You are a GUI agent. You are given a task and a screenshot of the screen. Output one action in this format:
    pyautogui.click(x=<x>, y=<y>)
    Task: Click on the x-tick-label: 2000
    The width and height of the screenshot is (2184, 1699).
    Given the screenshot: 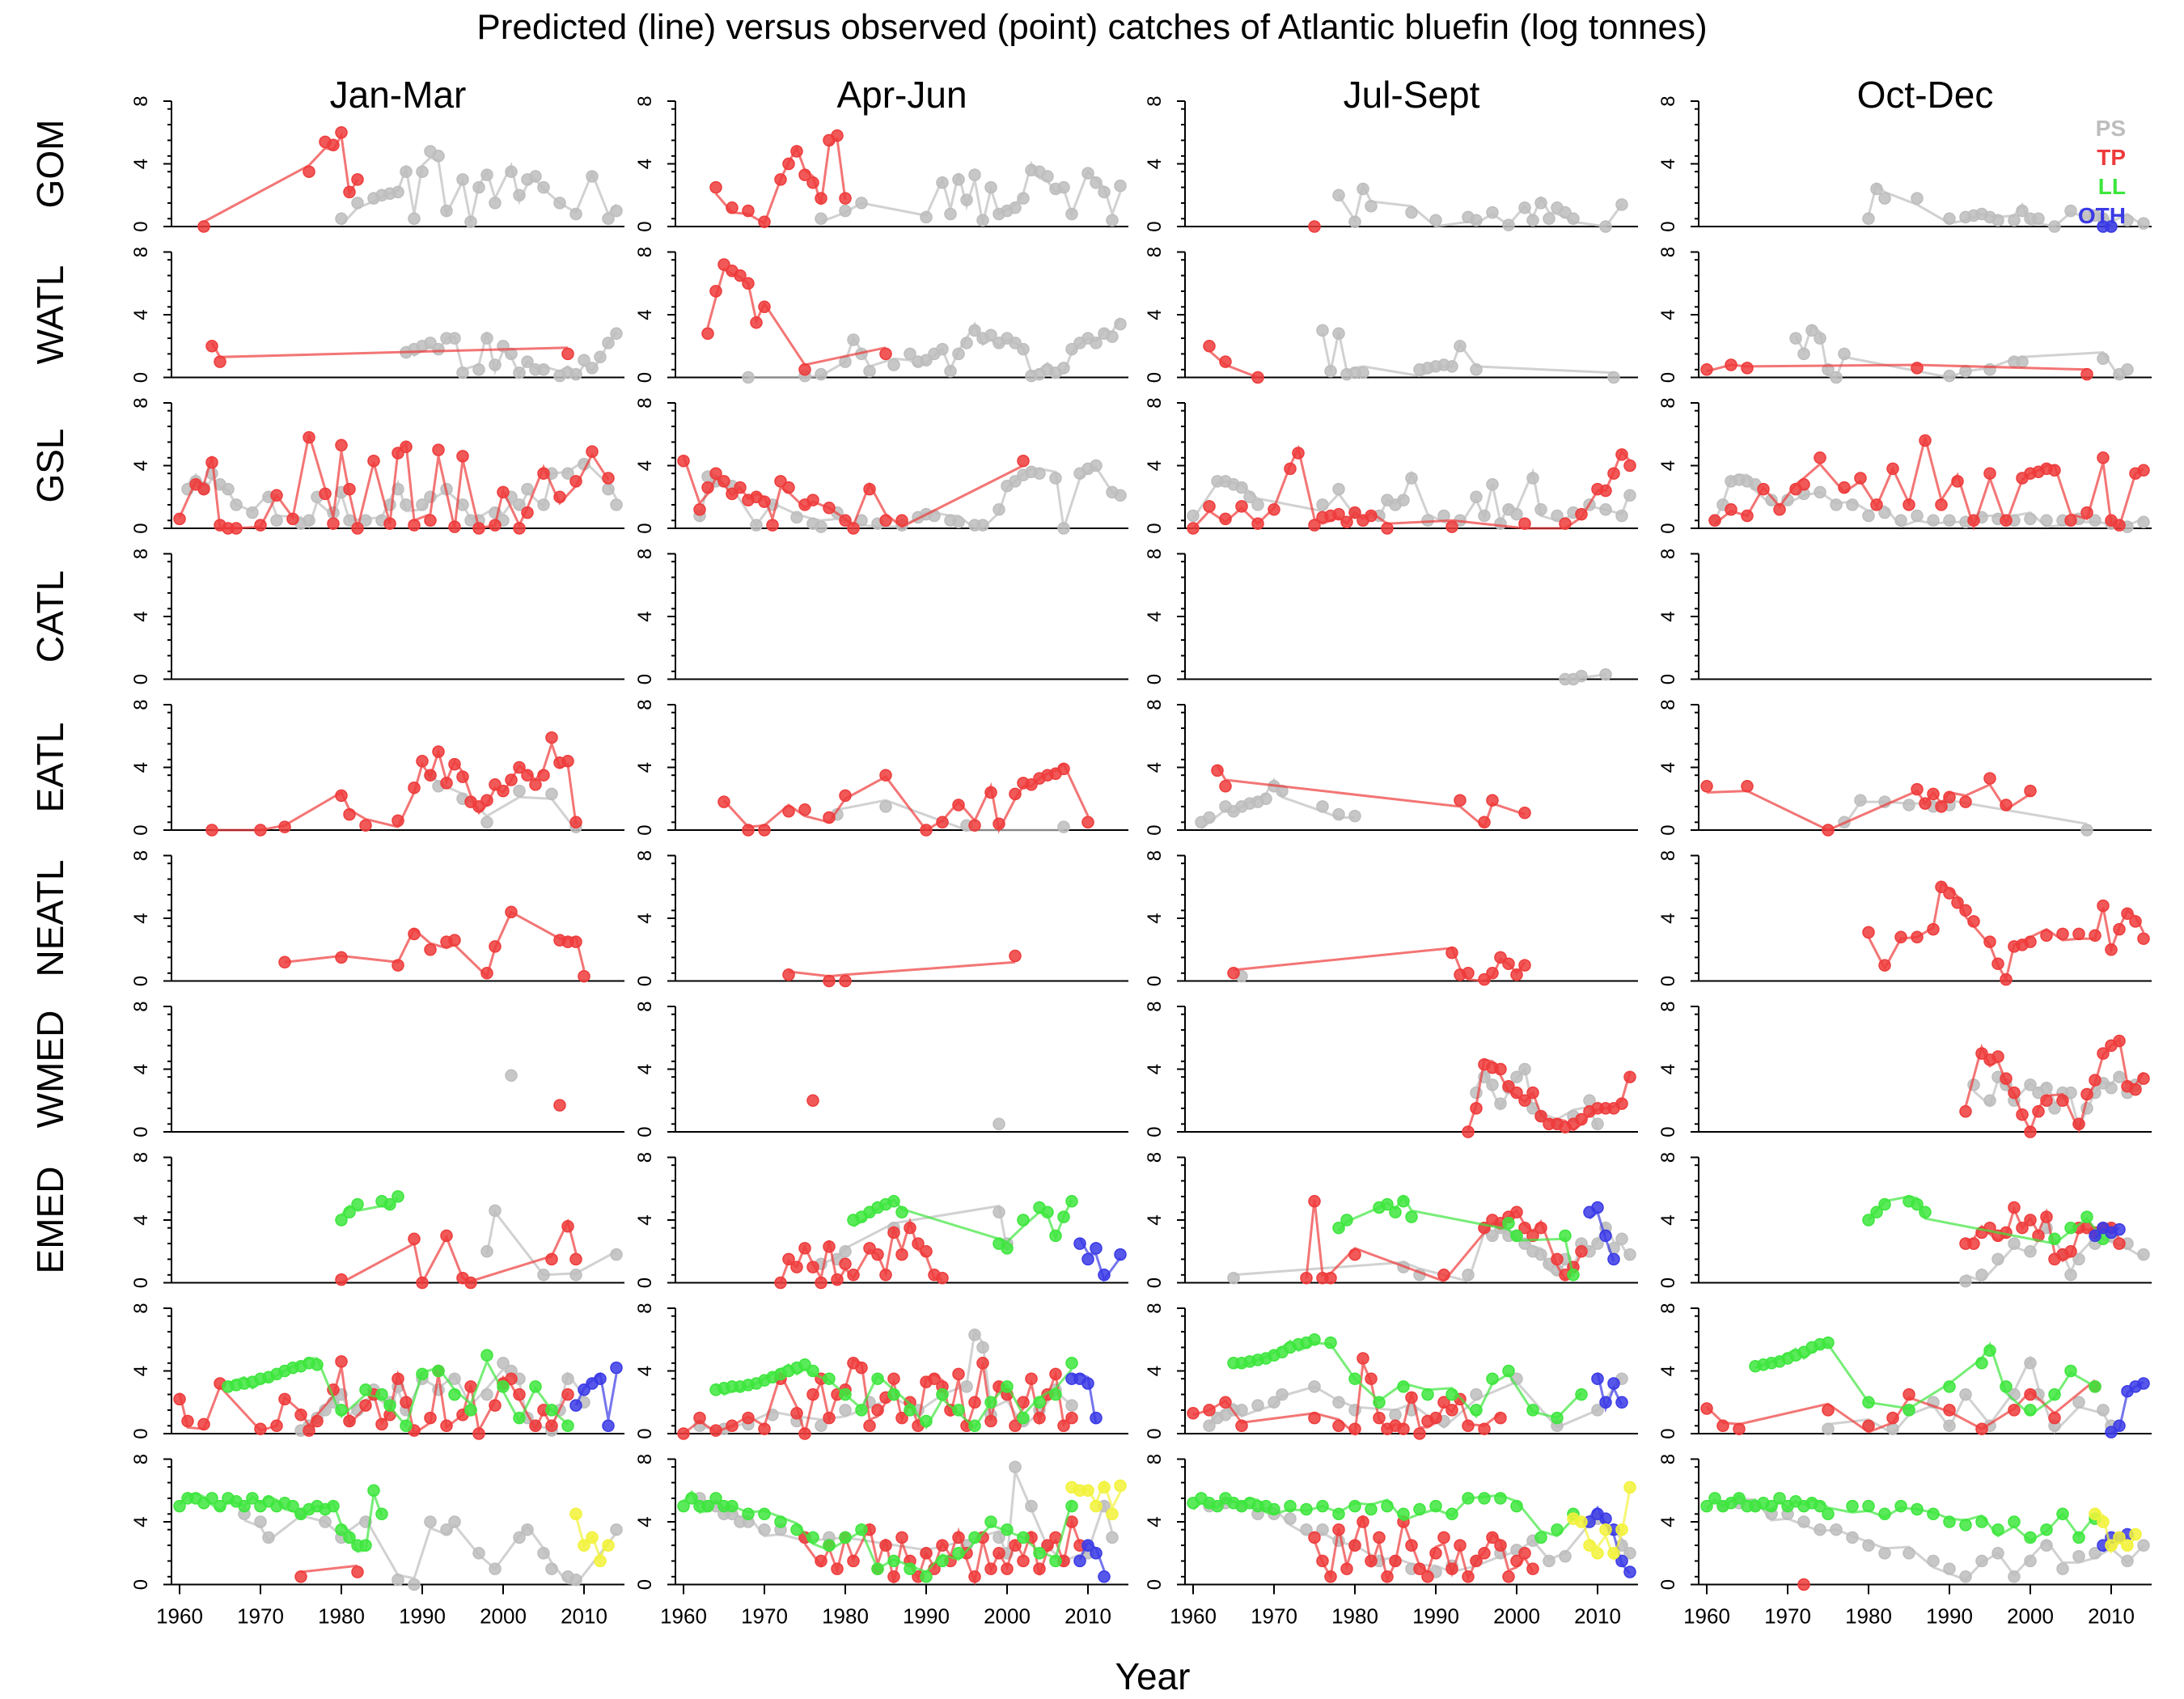 What is the action you would take?
    pyautogui.click(x=1516, y=1616)
    